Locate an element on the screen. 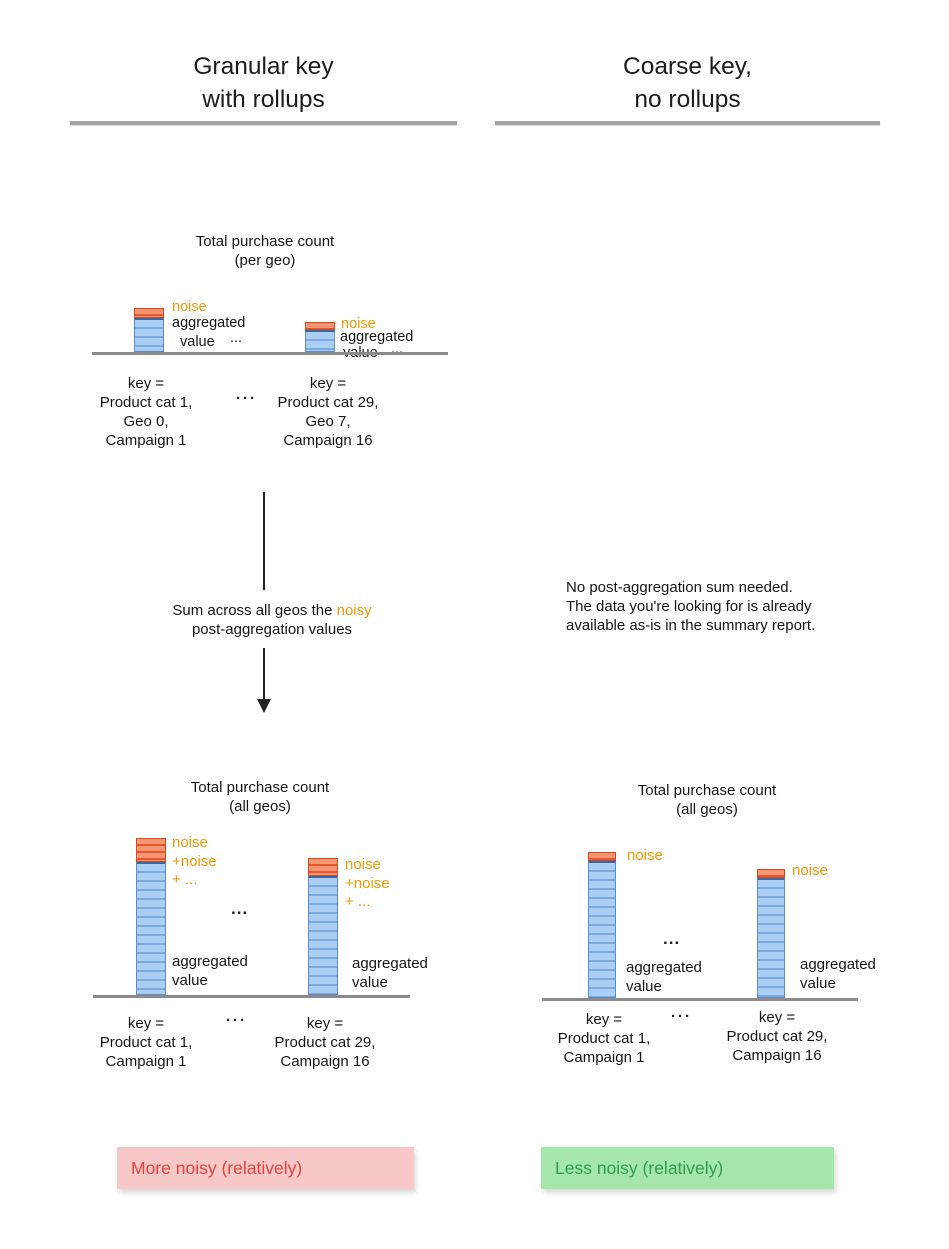 This screenshot has width=949, height=1249. key-line: Geo 7, is located at coordinates (328, 421).